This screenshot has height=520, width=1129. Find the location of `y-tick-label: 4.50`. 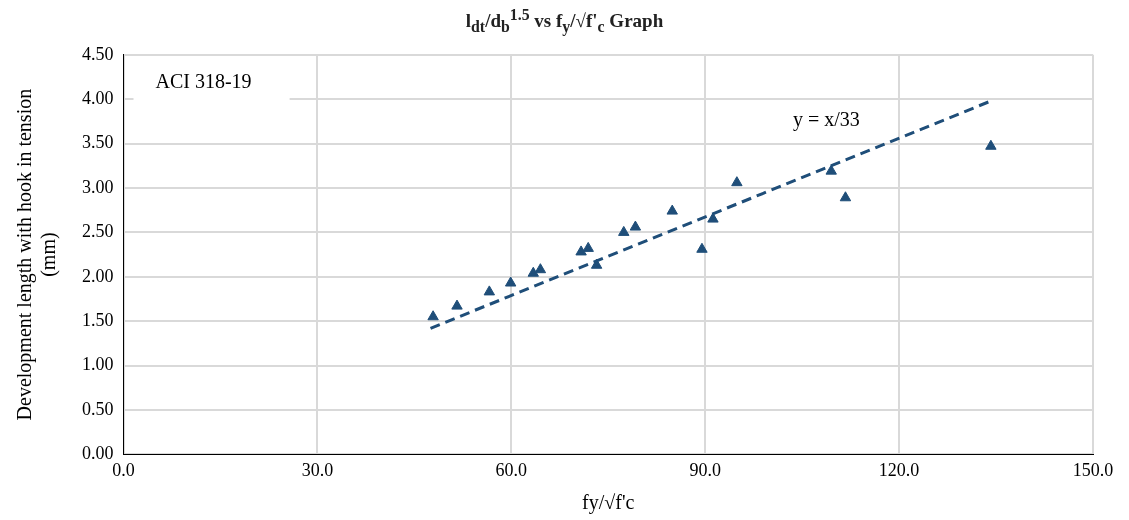

y-tick-label: 4.50 is located at coordinates (98, 53).